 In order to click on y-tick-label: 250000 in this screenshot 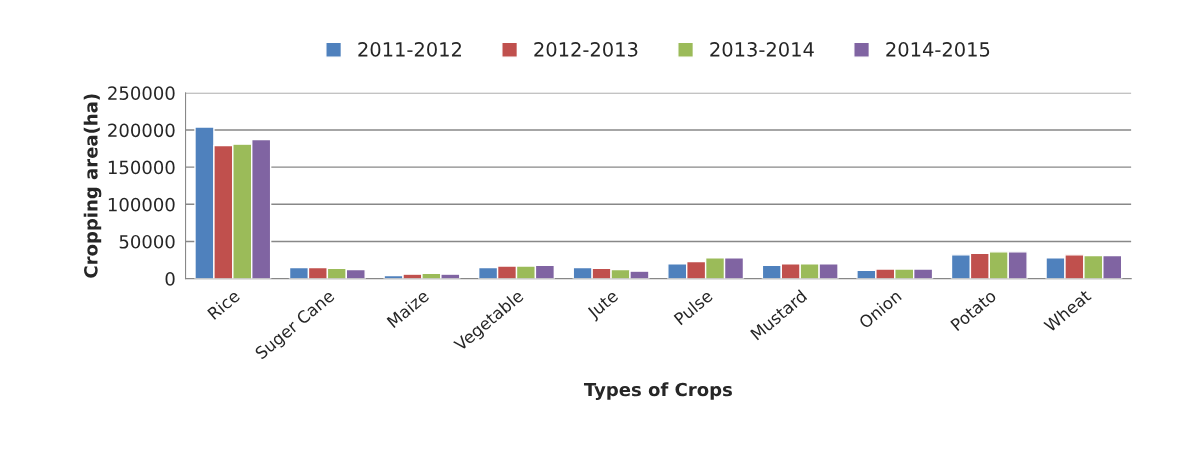, I will do `click(141, 93)`.